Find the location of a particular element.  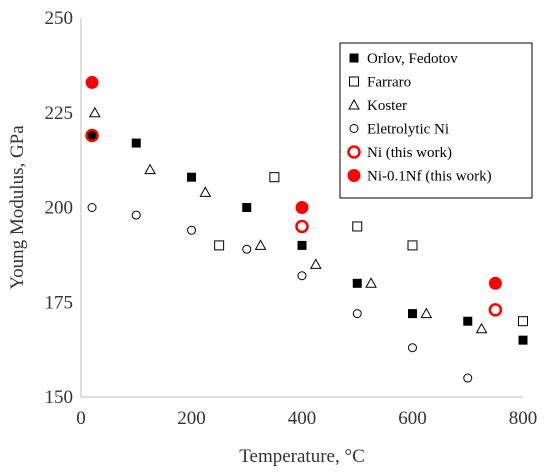

legend-item: Ni-0.1Nf (this work) is located at coordinates (419, 177).